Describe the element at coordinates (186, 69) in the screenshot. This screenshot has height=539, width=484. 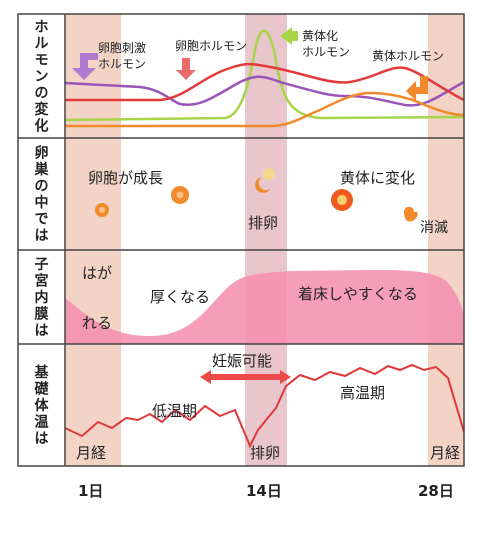
I see `estrogen-arrow-icon` at that location.